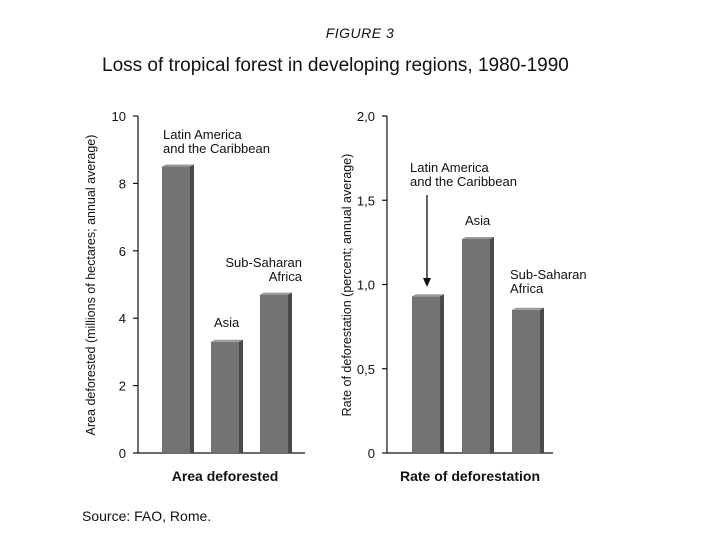 Image resolution: width=720 pixels, height=540 pixels. What do you see at coordinates (366, 116) in the screenshot?
I see `y-tick-label: 2,0` at bounding box center [366, 116].